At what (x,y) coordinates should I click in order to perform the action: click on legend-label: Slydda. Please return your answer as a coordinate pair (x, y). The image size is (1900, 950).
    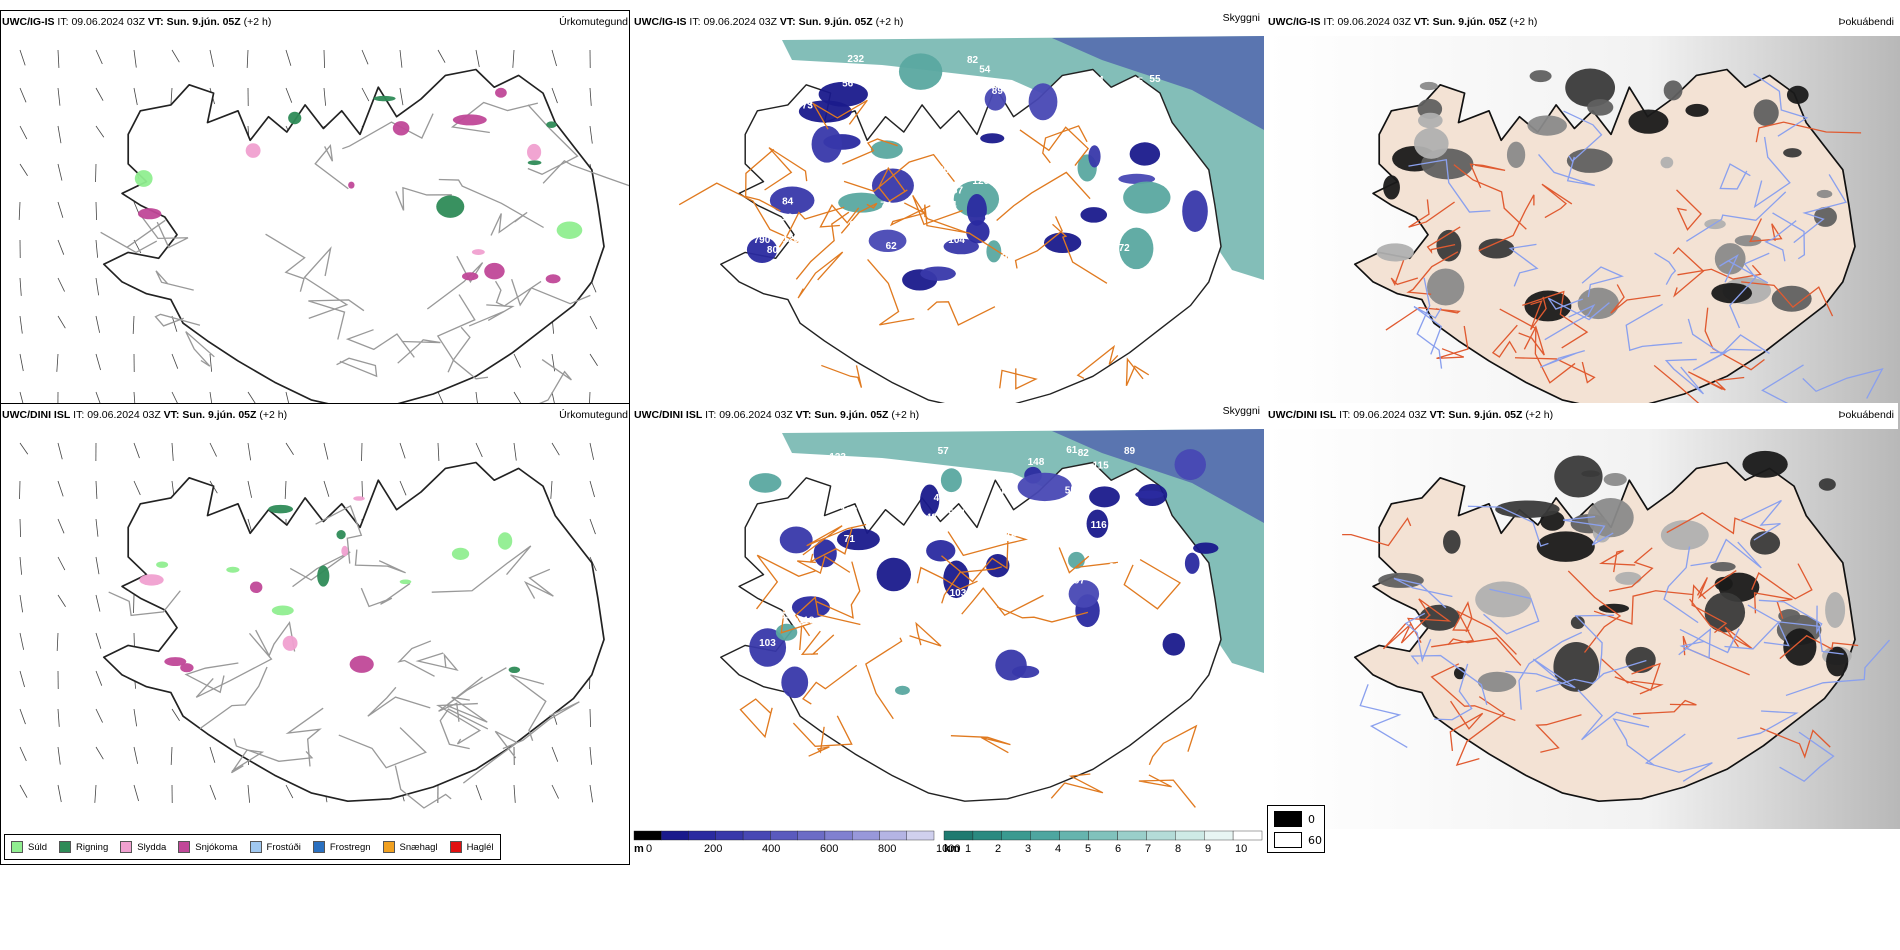
    Looking at the image, I should click on (152, 847).